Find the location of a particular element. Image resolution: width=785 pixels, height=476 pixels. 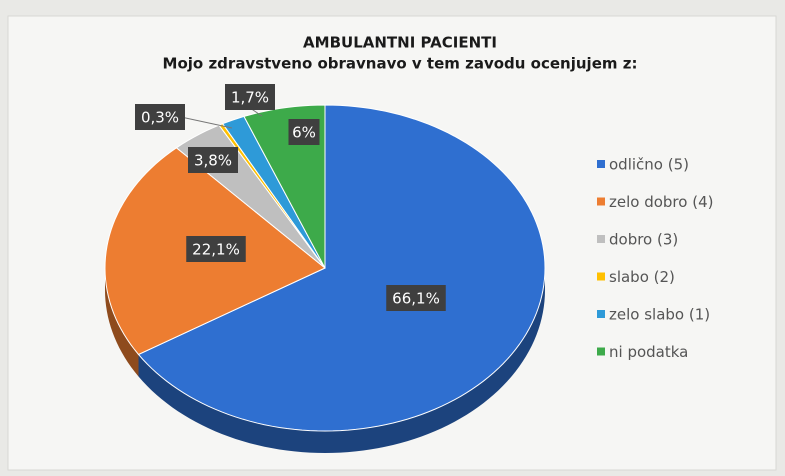

legend-label: ni podatka is located at coordinates (648, 352).